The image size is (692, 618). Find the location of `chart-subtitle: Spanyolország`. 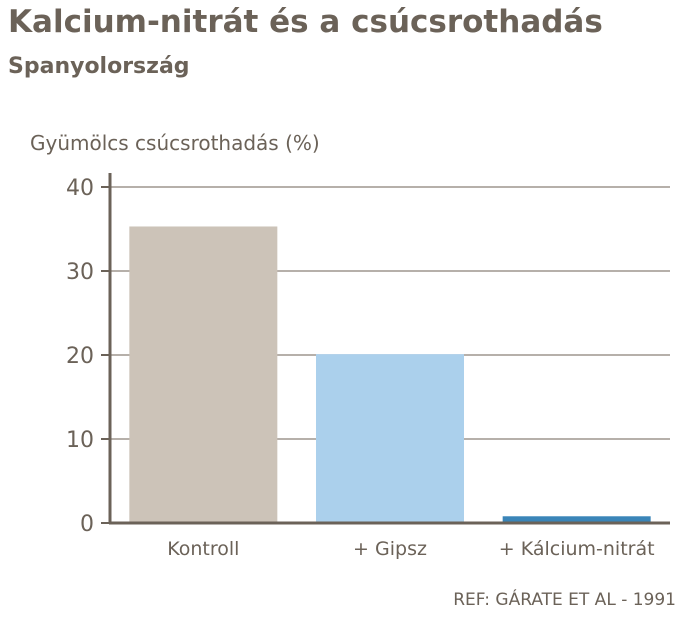

chart-subtitle: Spanyolország is located at coordinates (99, 66).